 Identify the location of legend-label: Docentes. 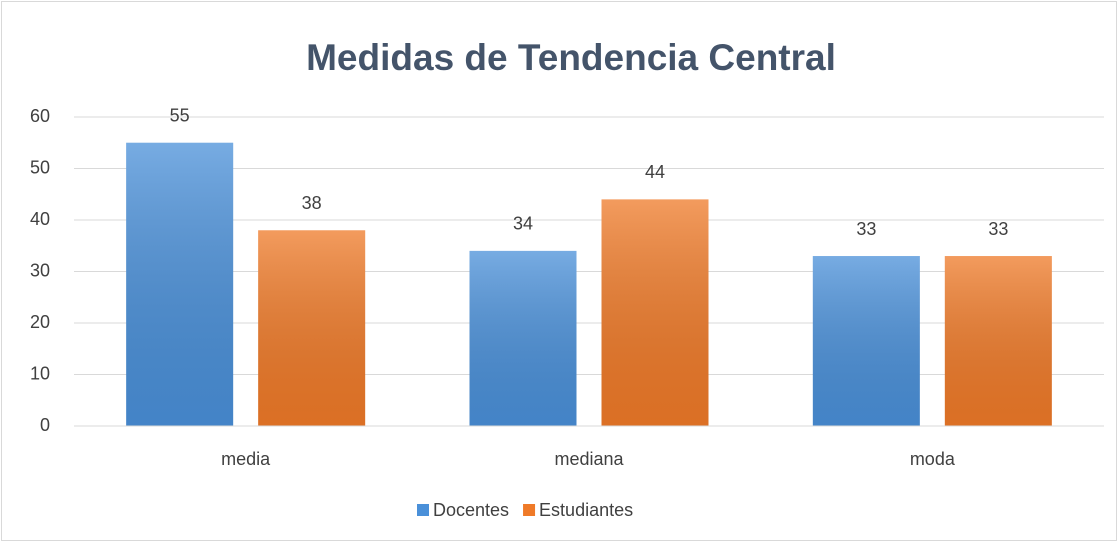
(471, 510).